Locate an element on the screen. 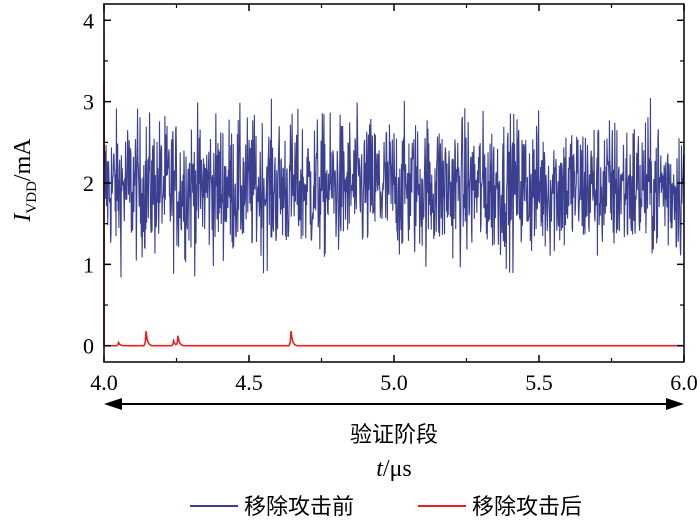 Image resolution: width=700 pixels, height=526 pixels. y-axis-label-var: I is located at coordinates (23, 218).